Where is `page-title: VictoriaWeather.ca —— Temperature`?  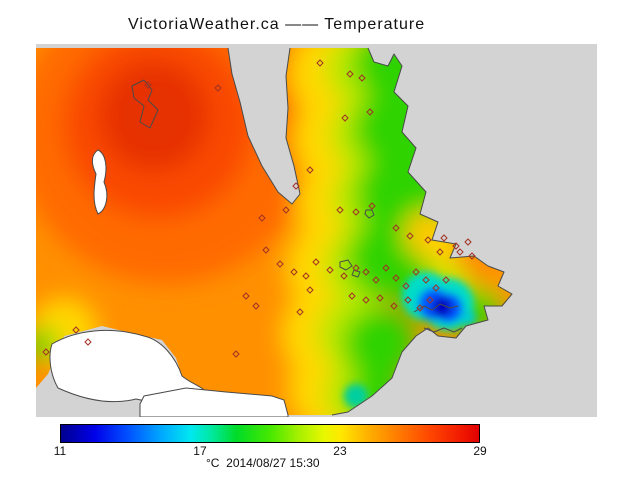
page-title: VictoriaWeather.ca —— Temperature is located at coordinates (277, 24).